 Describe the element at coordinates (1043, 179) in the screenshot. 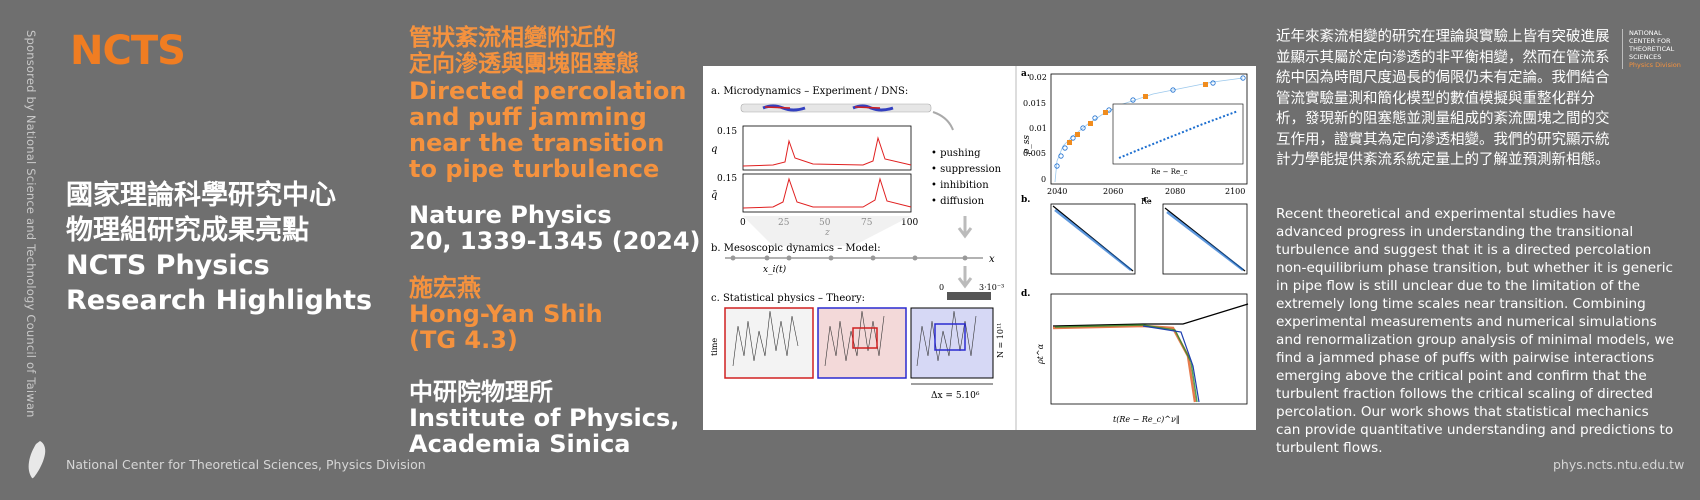

I see `rho-tick-4: 0` at that location.